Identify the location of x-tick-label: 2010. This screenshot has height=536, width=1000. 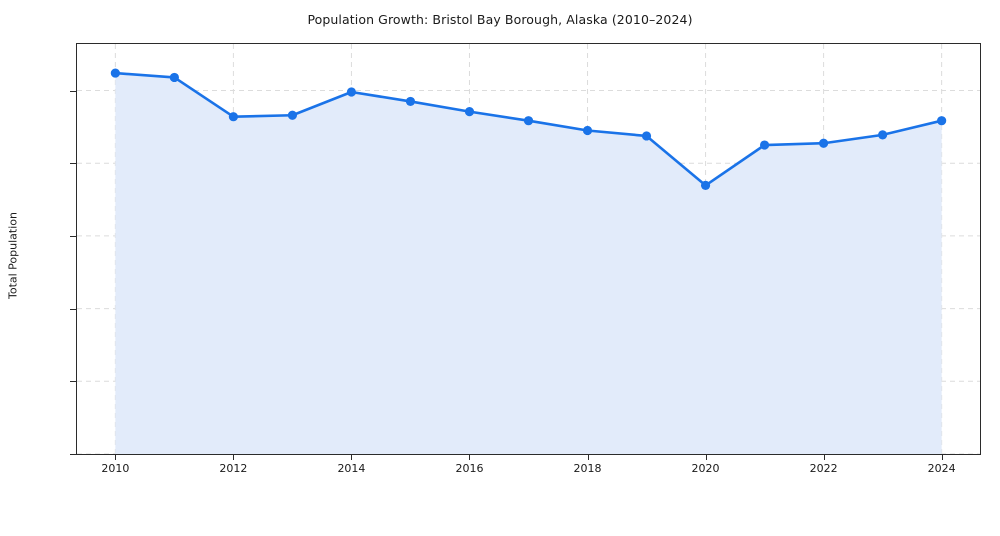
(115, 468).